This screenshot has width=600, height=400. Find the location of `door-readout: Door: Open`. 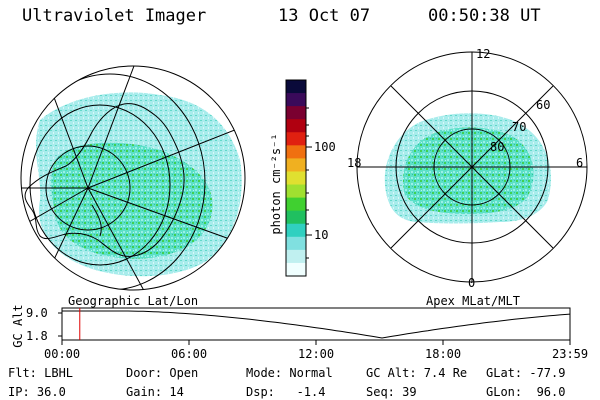

door-readout: Door: Open is located at coordinates (162, 373).